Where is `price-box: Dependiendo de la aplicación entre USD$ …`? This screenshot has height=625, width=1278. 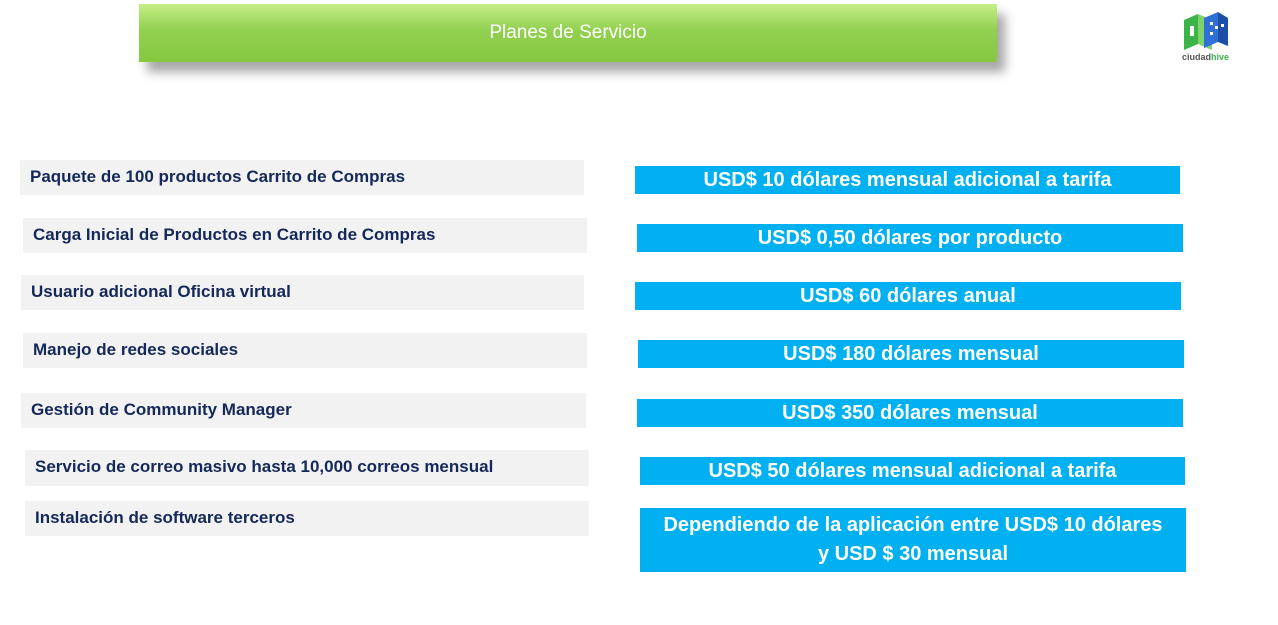
price-box: Dependiendo de la aplicación entre USD$ … is located at coordinates (913, 540).